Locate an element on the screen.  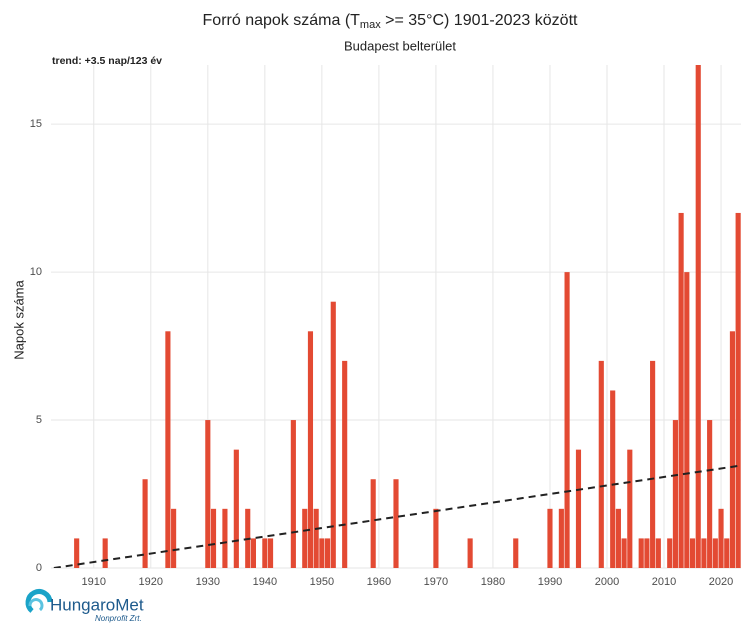
x-tick-label: 1950 is located at coordinates (322, 582).